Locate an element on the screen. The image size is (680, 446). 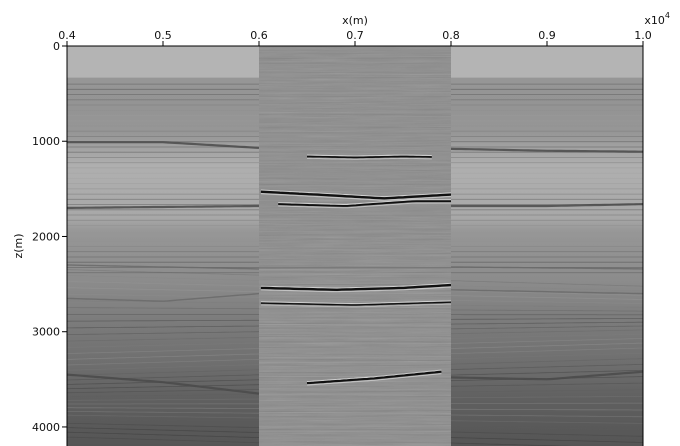
x-axis: 0.4 0.5 0.6 0.7 0.8 0.9 1.0 is located at coordinates (355, 37).